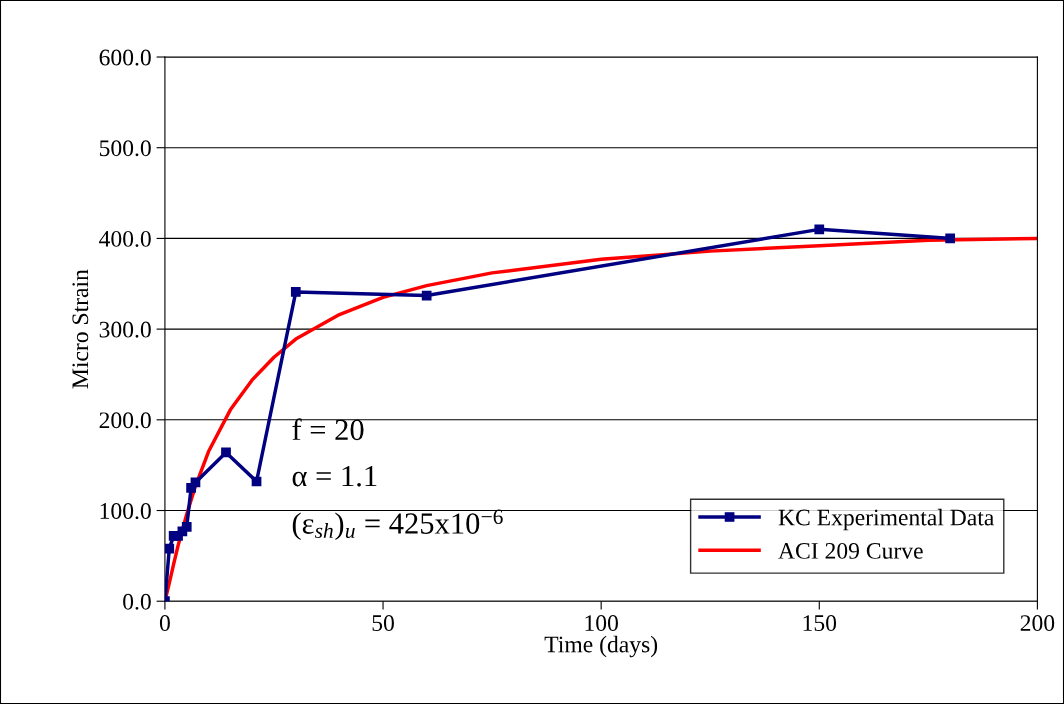  What do you see at coordinates (383, 623) in the screenshot?
I see `x-tick-label: 50` at bounding box center [383, 623].